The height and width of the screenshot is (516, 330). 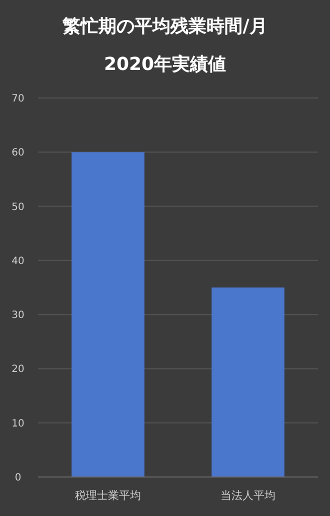 What do you see at coordinates (18, 99) in the screenshot?
I see `y-tick-label: 70` at bounding box center [18, 99].